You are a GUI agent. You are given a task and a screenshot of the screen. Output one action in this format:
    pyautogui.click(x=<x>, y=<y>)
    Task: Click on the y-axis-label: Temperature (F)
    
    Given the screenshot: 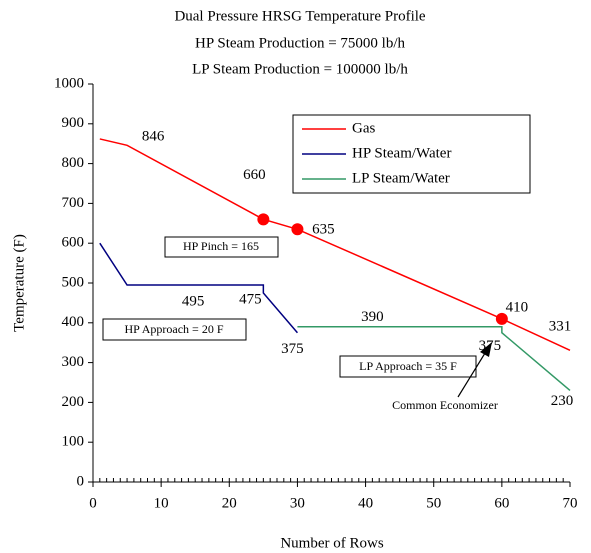 What is the action you would take?
    pyautogui.click(x=19, y=283)
    